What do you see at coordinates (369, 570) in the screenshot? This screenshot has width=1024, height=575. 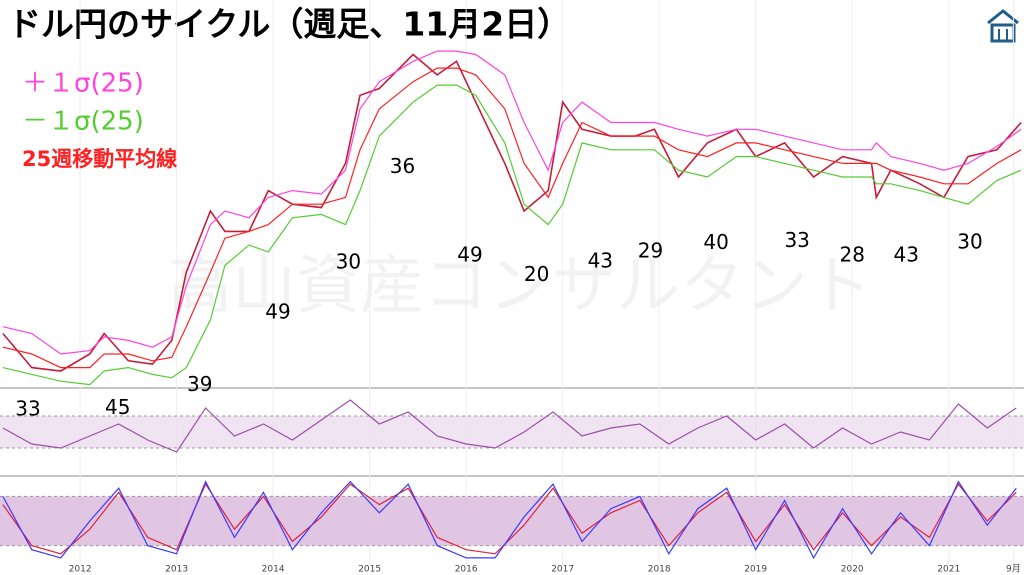 I see `x-tick-label: 2015` at bounding box center [369, 570].